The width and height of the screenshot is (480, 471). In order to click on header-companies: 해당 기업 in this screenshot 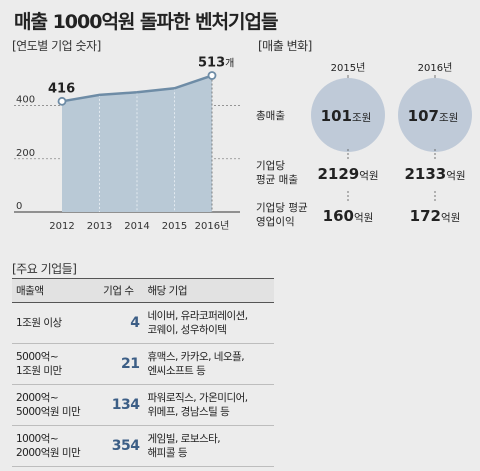, I will do `click(208, 290)`.